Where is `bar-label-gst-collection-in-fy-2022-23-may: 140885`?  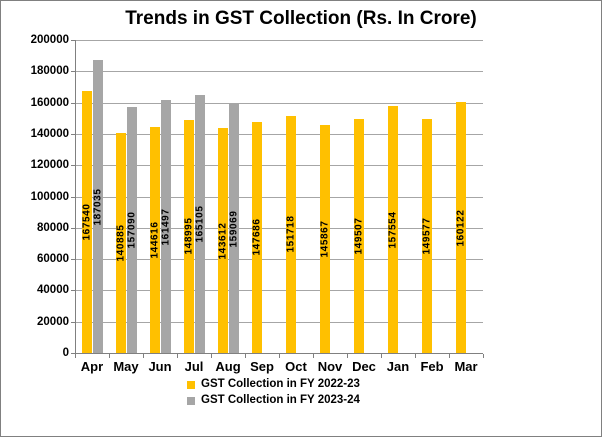 bar-label-gst-collection-in-fy-2022-23-may: 140885 is located at coordinates (121, 243).